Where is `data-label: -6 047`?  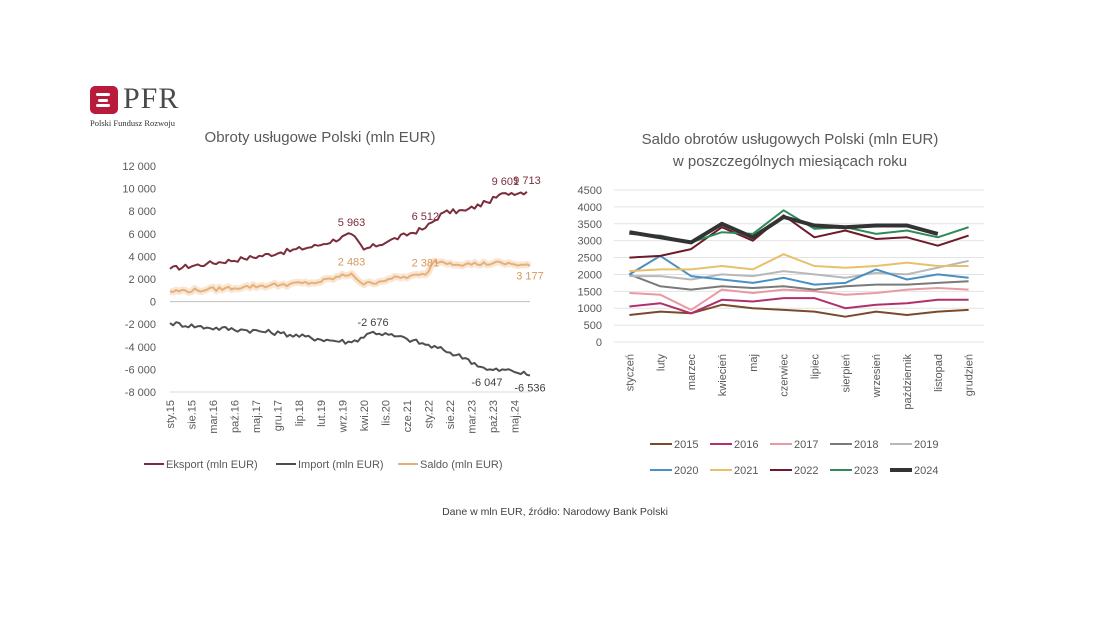
data-label: -6 047 is located at coordinates (486, 383).